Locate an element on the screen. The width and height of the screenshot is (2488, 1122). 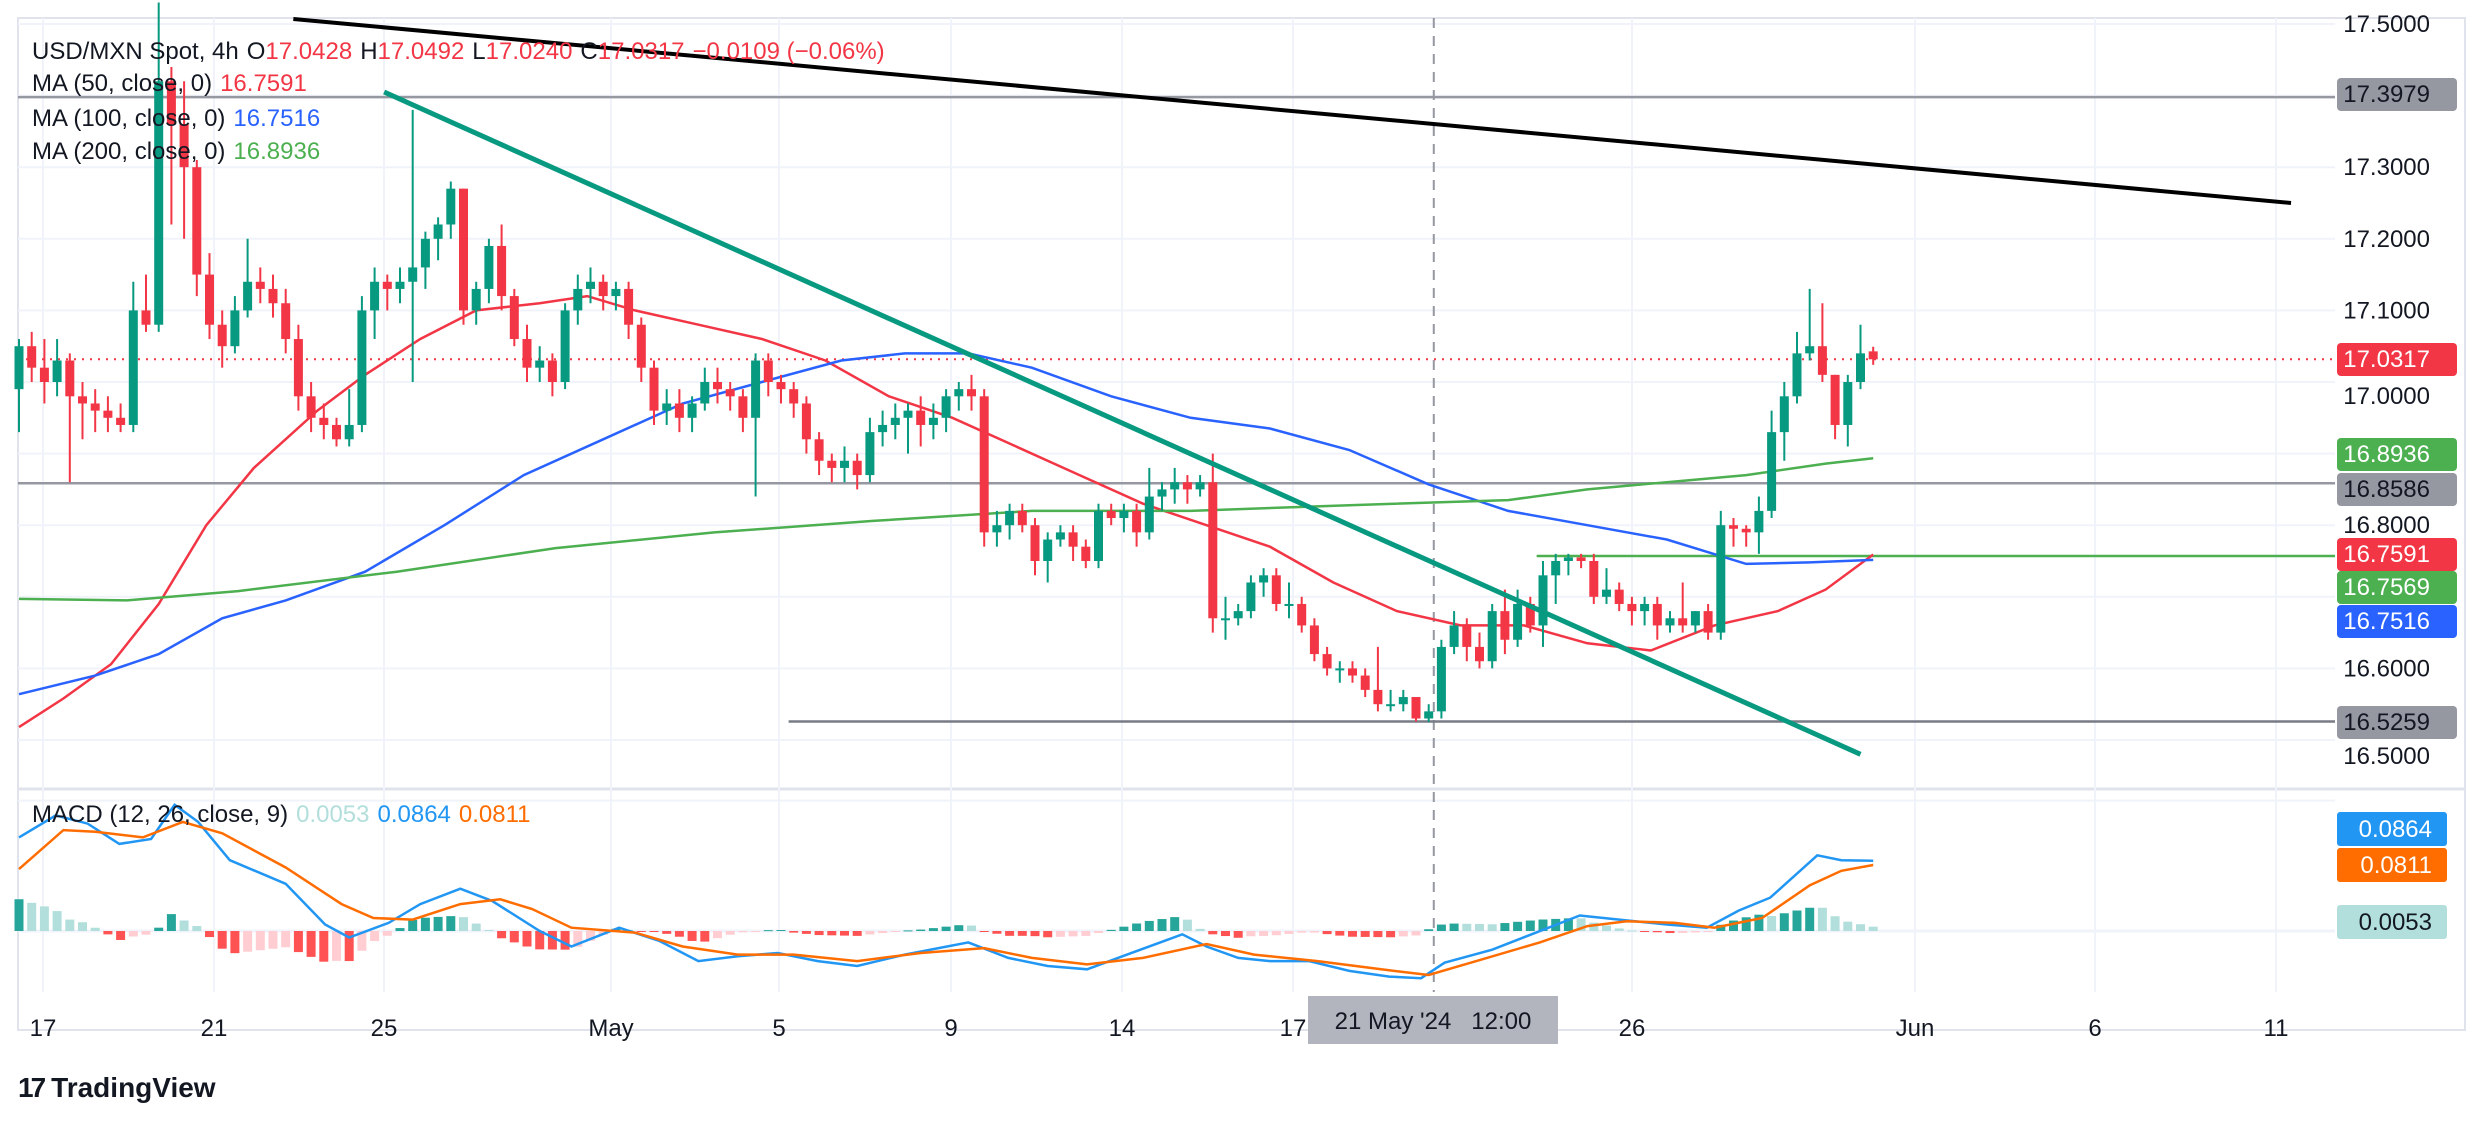
macd-label: MACD (12, 26, close, 9) is located at coordinates (160, 814).